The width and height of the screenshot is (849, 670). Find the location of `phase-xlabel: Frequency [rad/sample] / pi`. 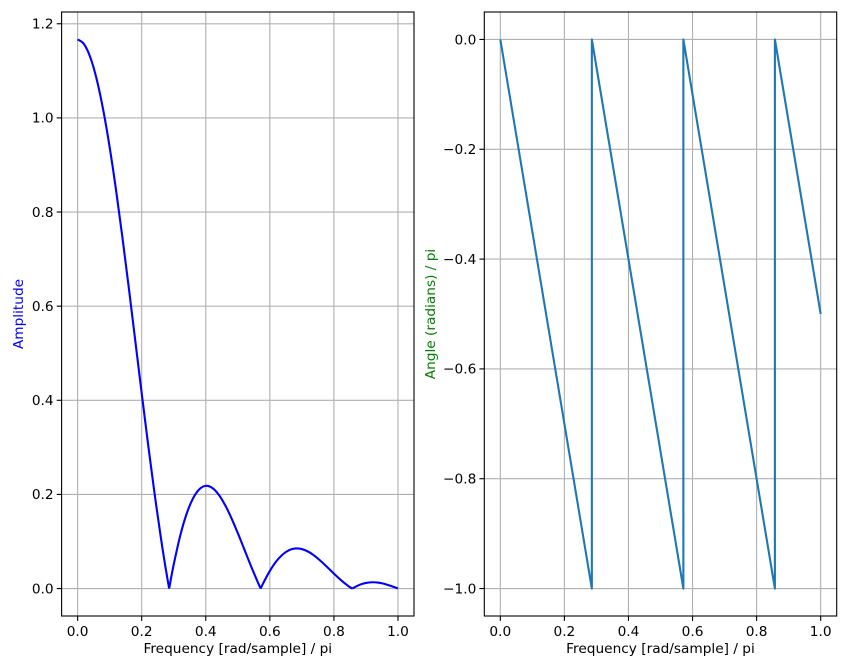

phase-xlabel: Frequency [rad/sample] / pi is located at coordinates (660, 649).